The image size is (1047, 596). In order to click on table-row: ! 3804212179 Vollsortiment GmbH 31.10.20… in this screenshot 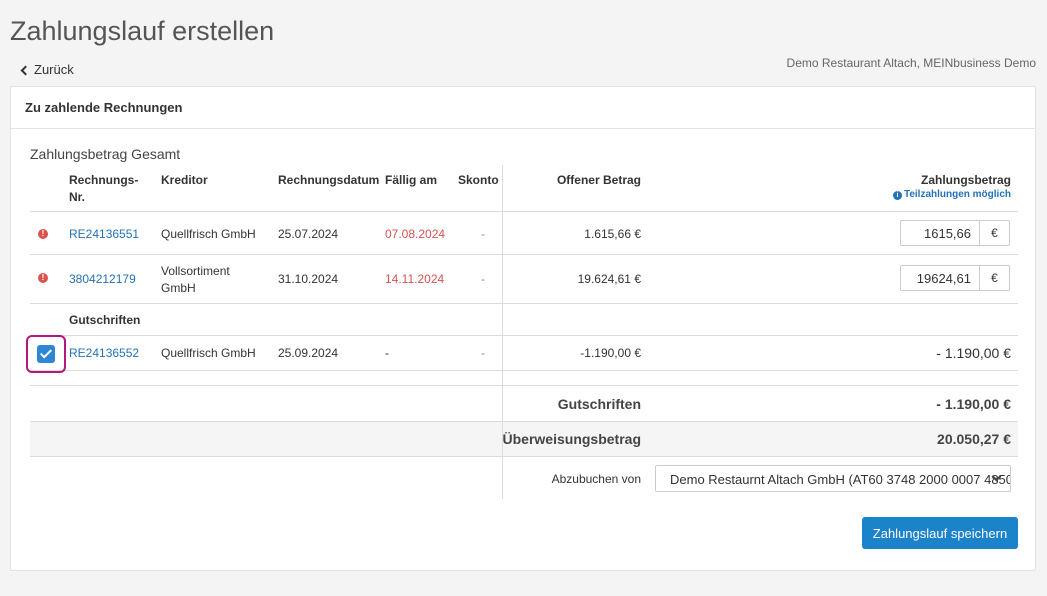, I will do `click(524, 279)`.